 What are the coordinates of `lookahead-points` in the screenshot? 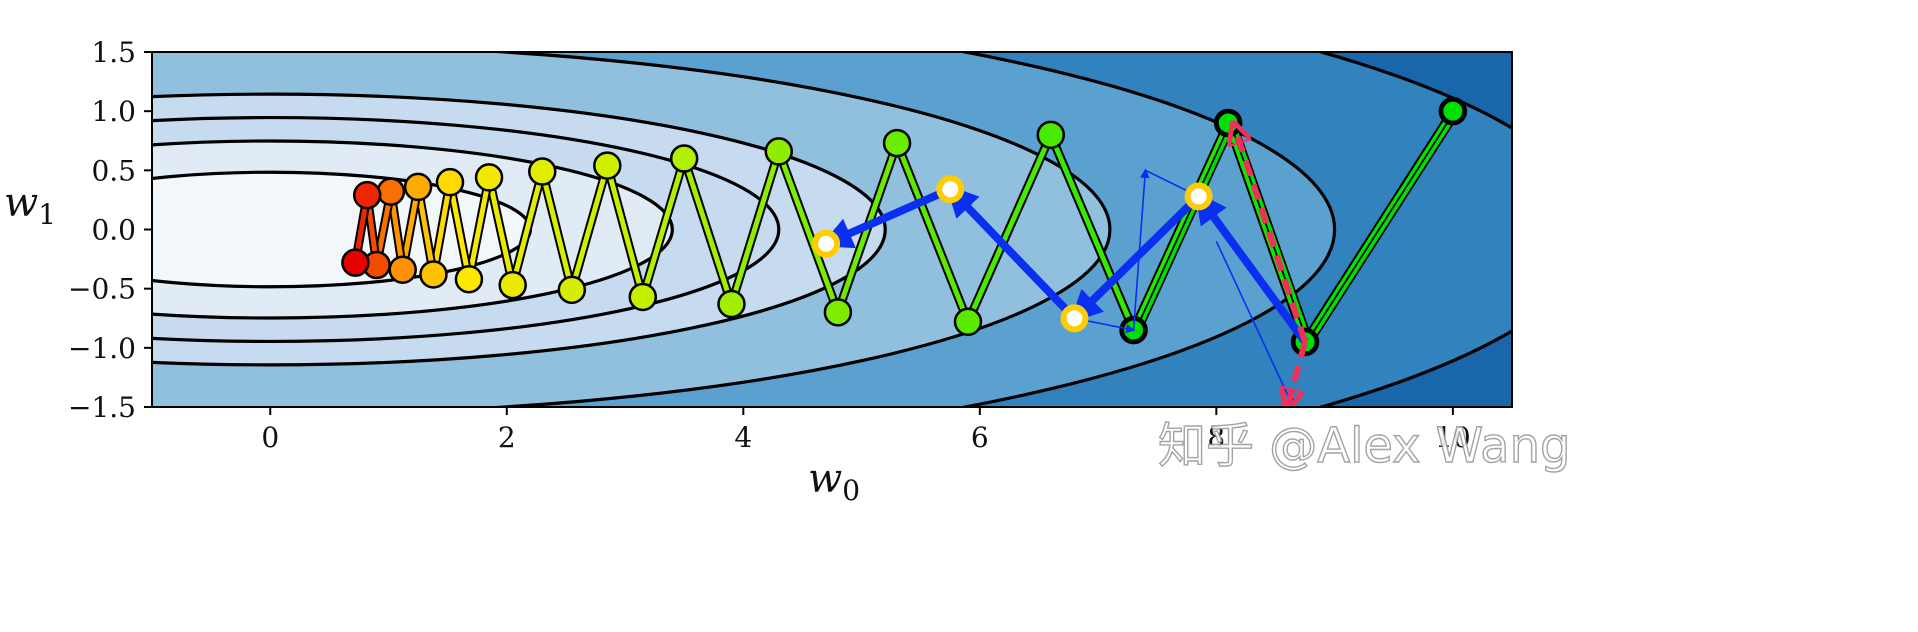 It's located at (1012, 254).